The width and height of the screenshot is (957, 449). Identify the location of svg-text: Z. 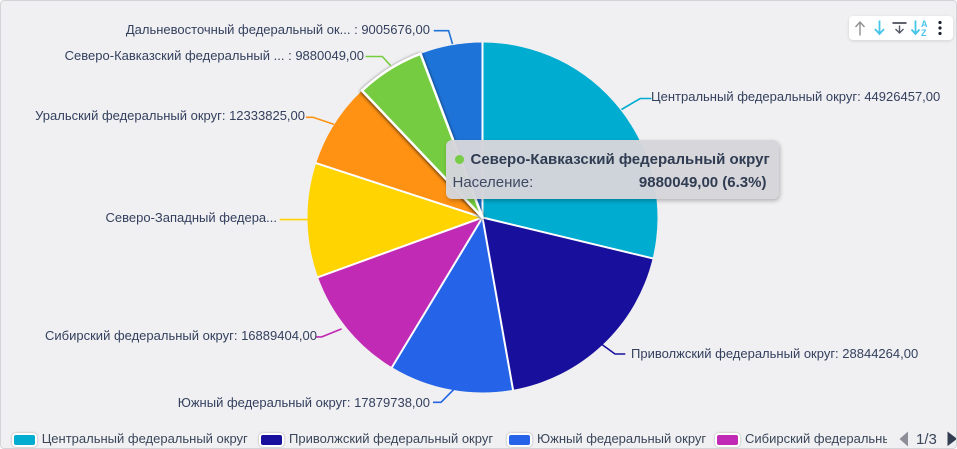
(924, 33).